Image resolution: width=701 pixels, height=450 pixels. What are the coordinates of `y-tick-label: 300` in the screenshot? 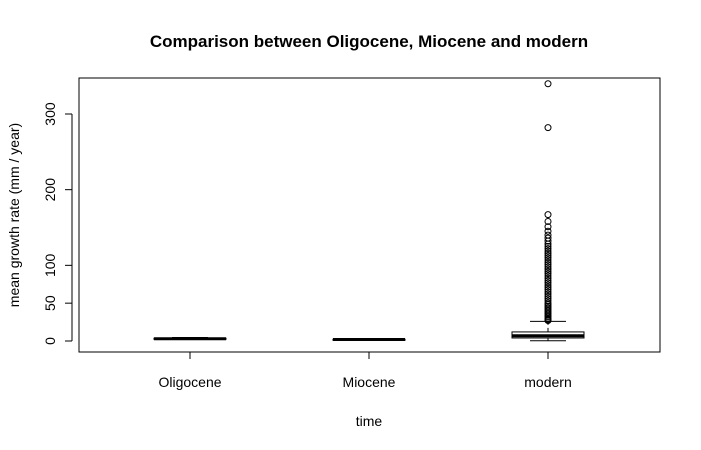 It's located at (50, 114).